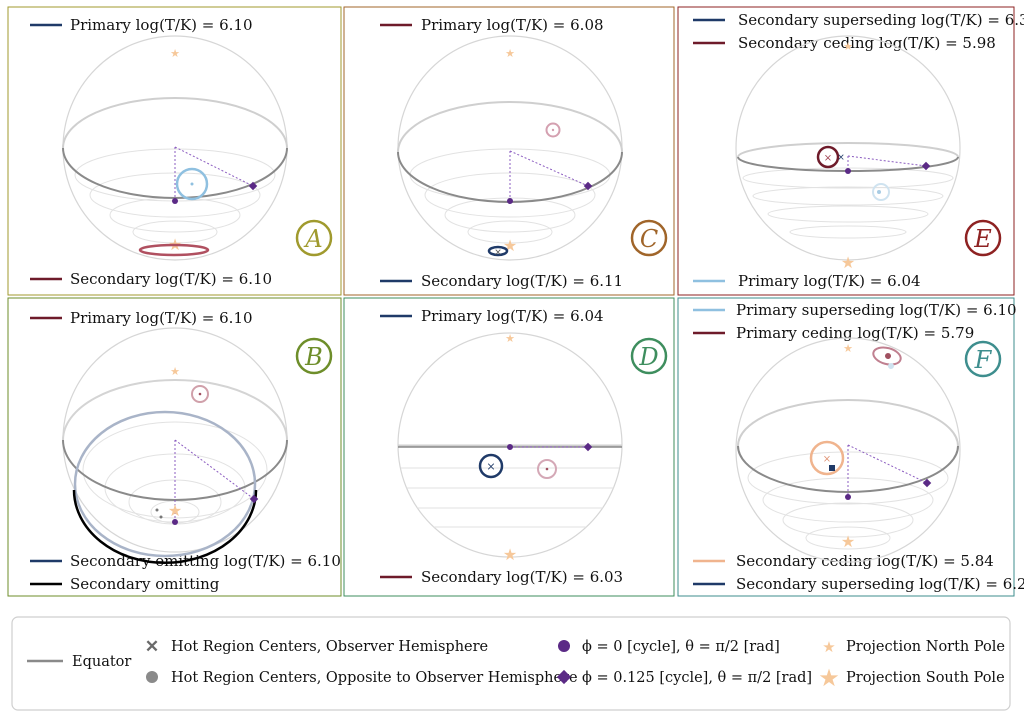 The height and width of the screenshot is (718, 1024). What do you see at coordinates (510, 497) in the screenshot?
I see `latitude-lines` at bounding box center [510, 497].